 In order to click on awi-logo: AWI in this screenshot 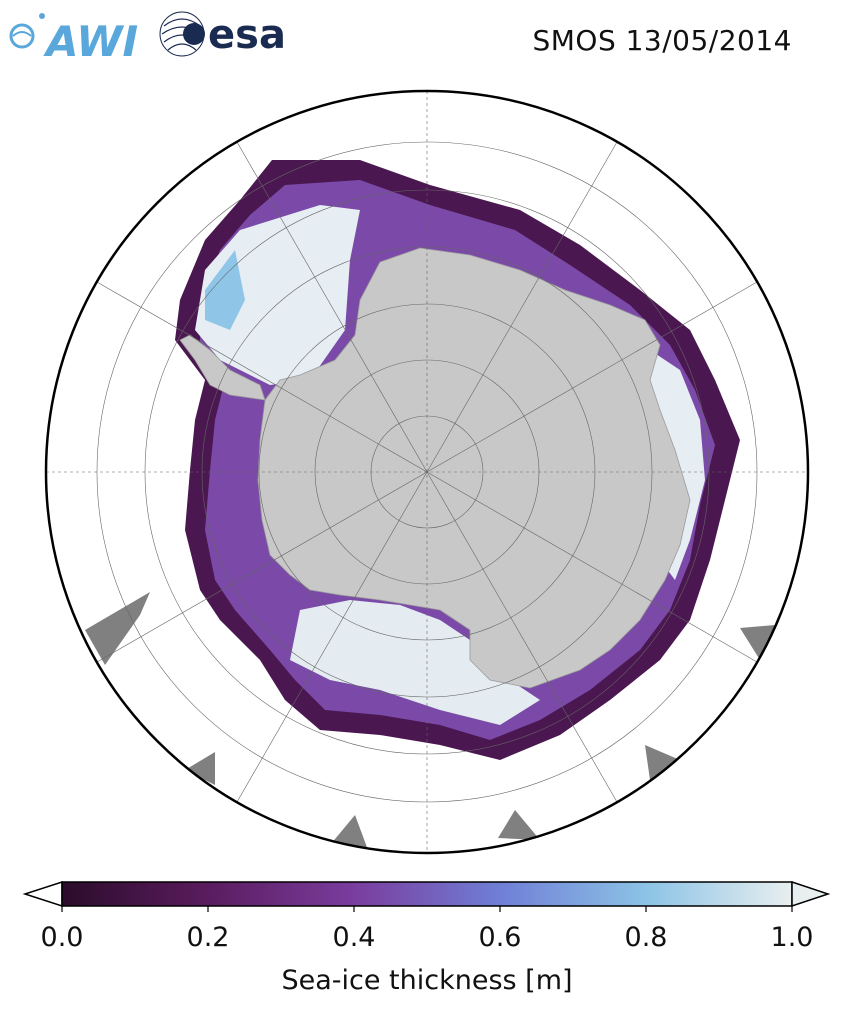, I will do `click(78, 37)`.